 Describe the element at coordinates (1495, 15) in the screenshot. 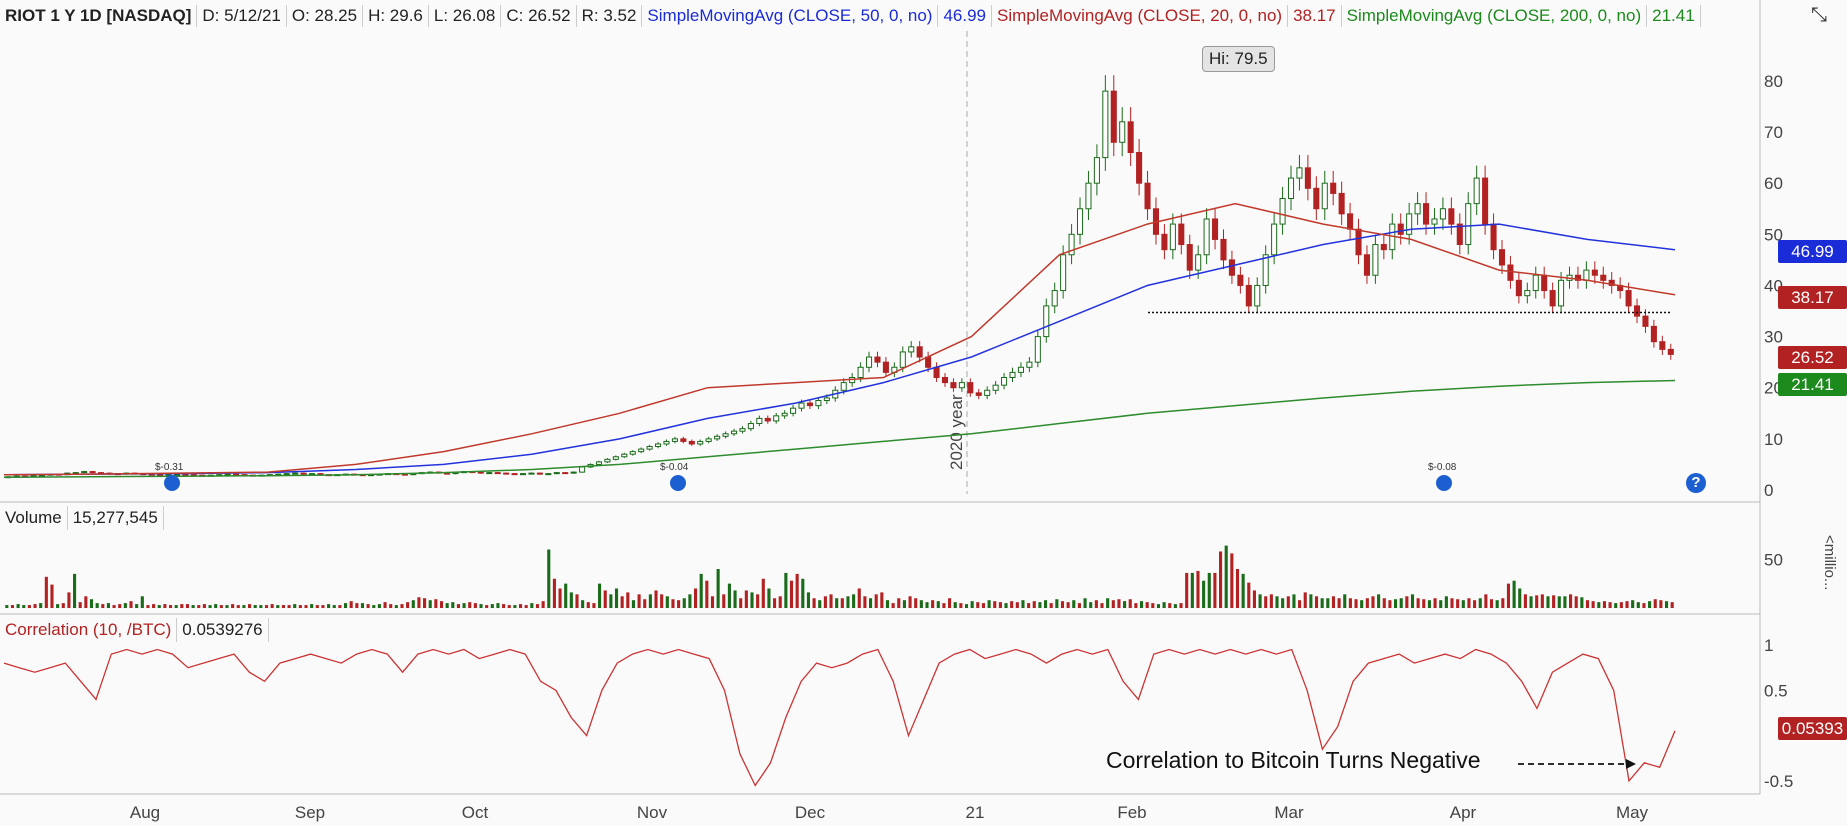

I see `sma200-study-label: SimpleMovingAvg (CLOSE, 200, 0, no)` at that location.